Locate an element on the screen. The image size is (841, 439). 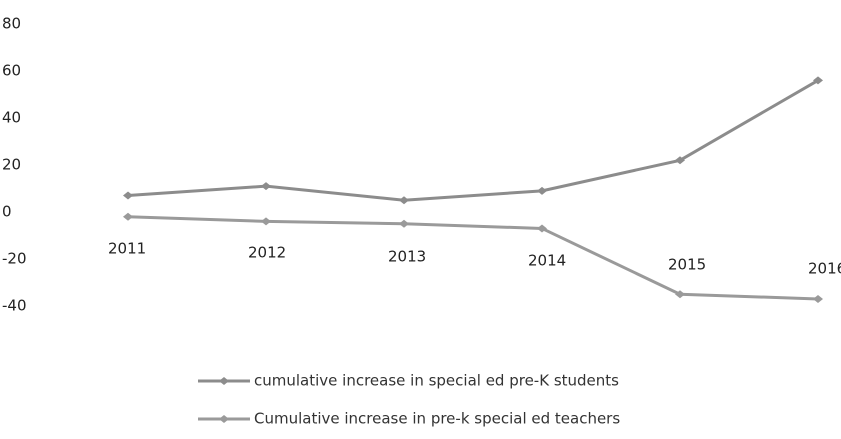
y-tick-label: -40 is located at coordinates (14, 306).